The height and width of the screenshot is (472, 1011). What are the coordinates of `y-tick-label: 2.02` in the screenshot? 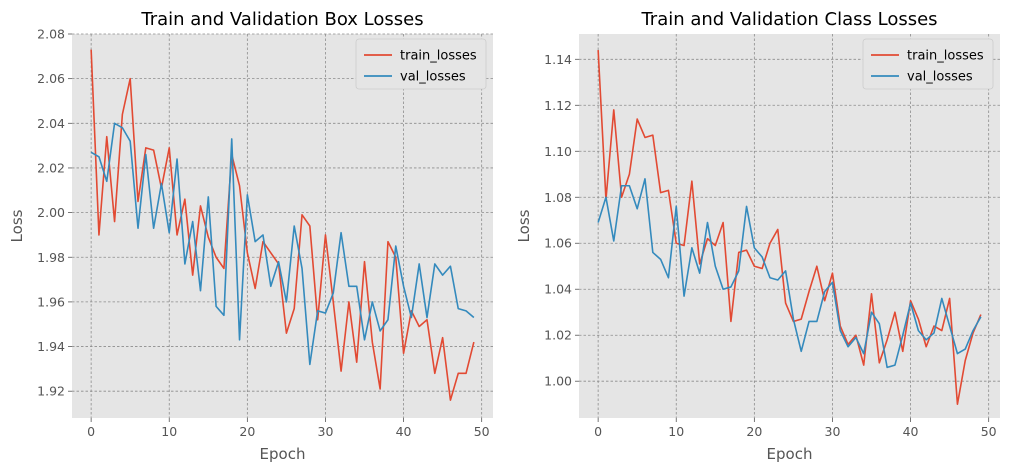 It's located at (51, 167).